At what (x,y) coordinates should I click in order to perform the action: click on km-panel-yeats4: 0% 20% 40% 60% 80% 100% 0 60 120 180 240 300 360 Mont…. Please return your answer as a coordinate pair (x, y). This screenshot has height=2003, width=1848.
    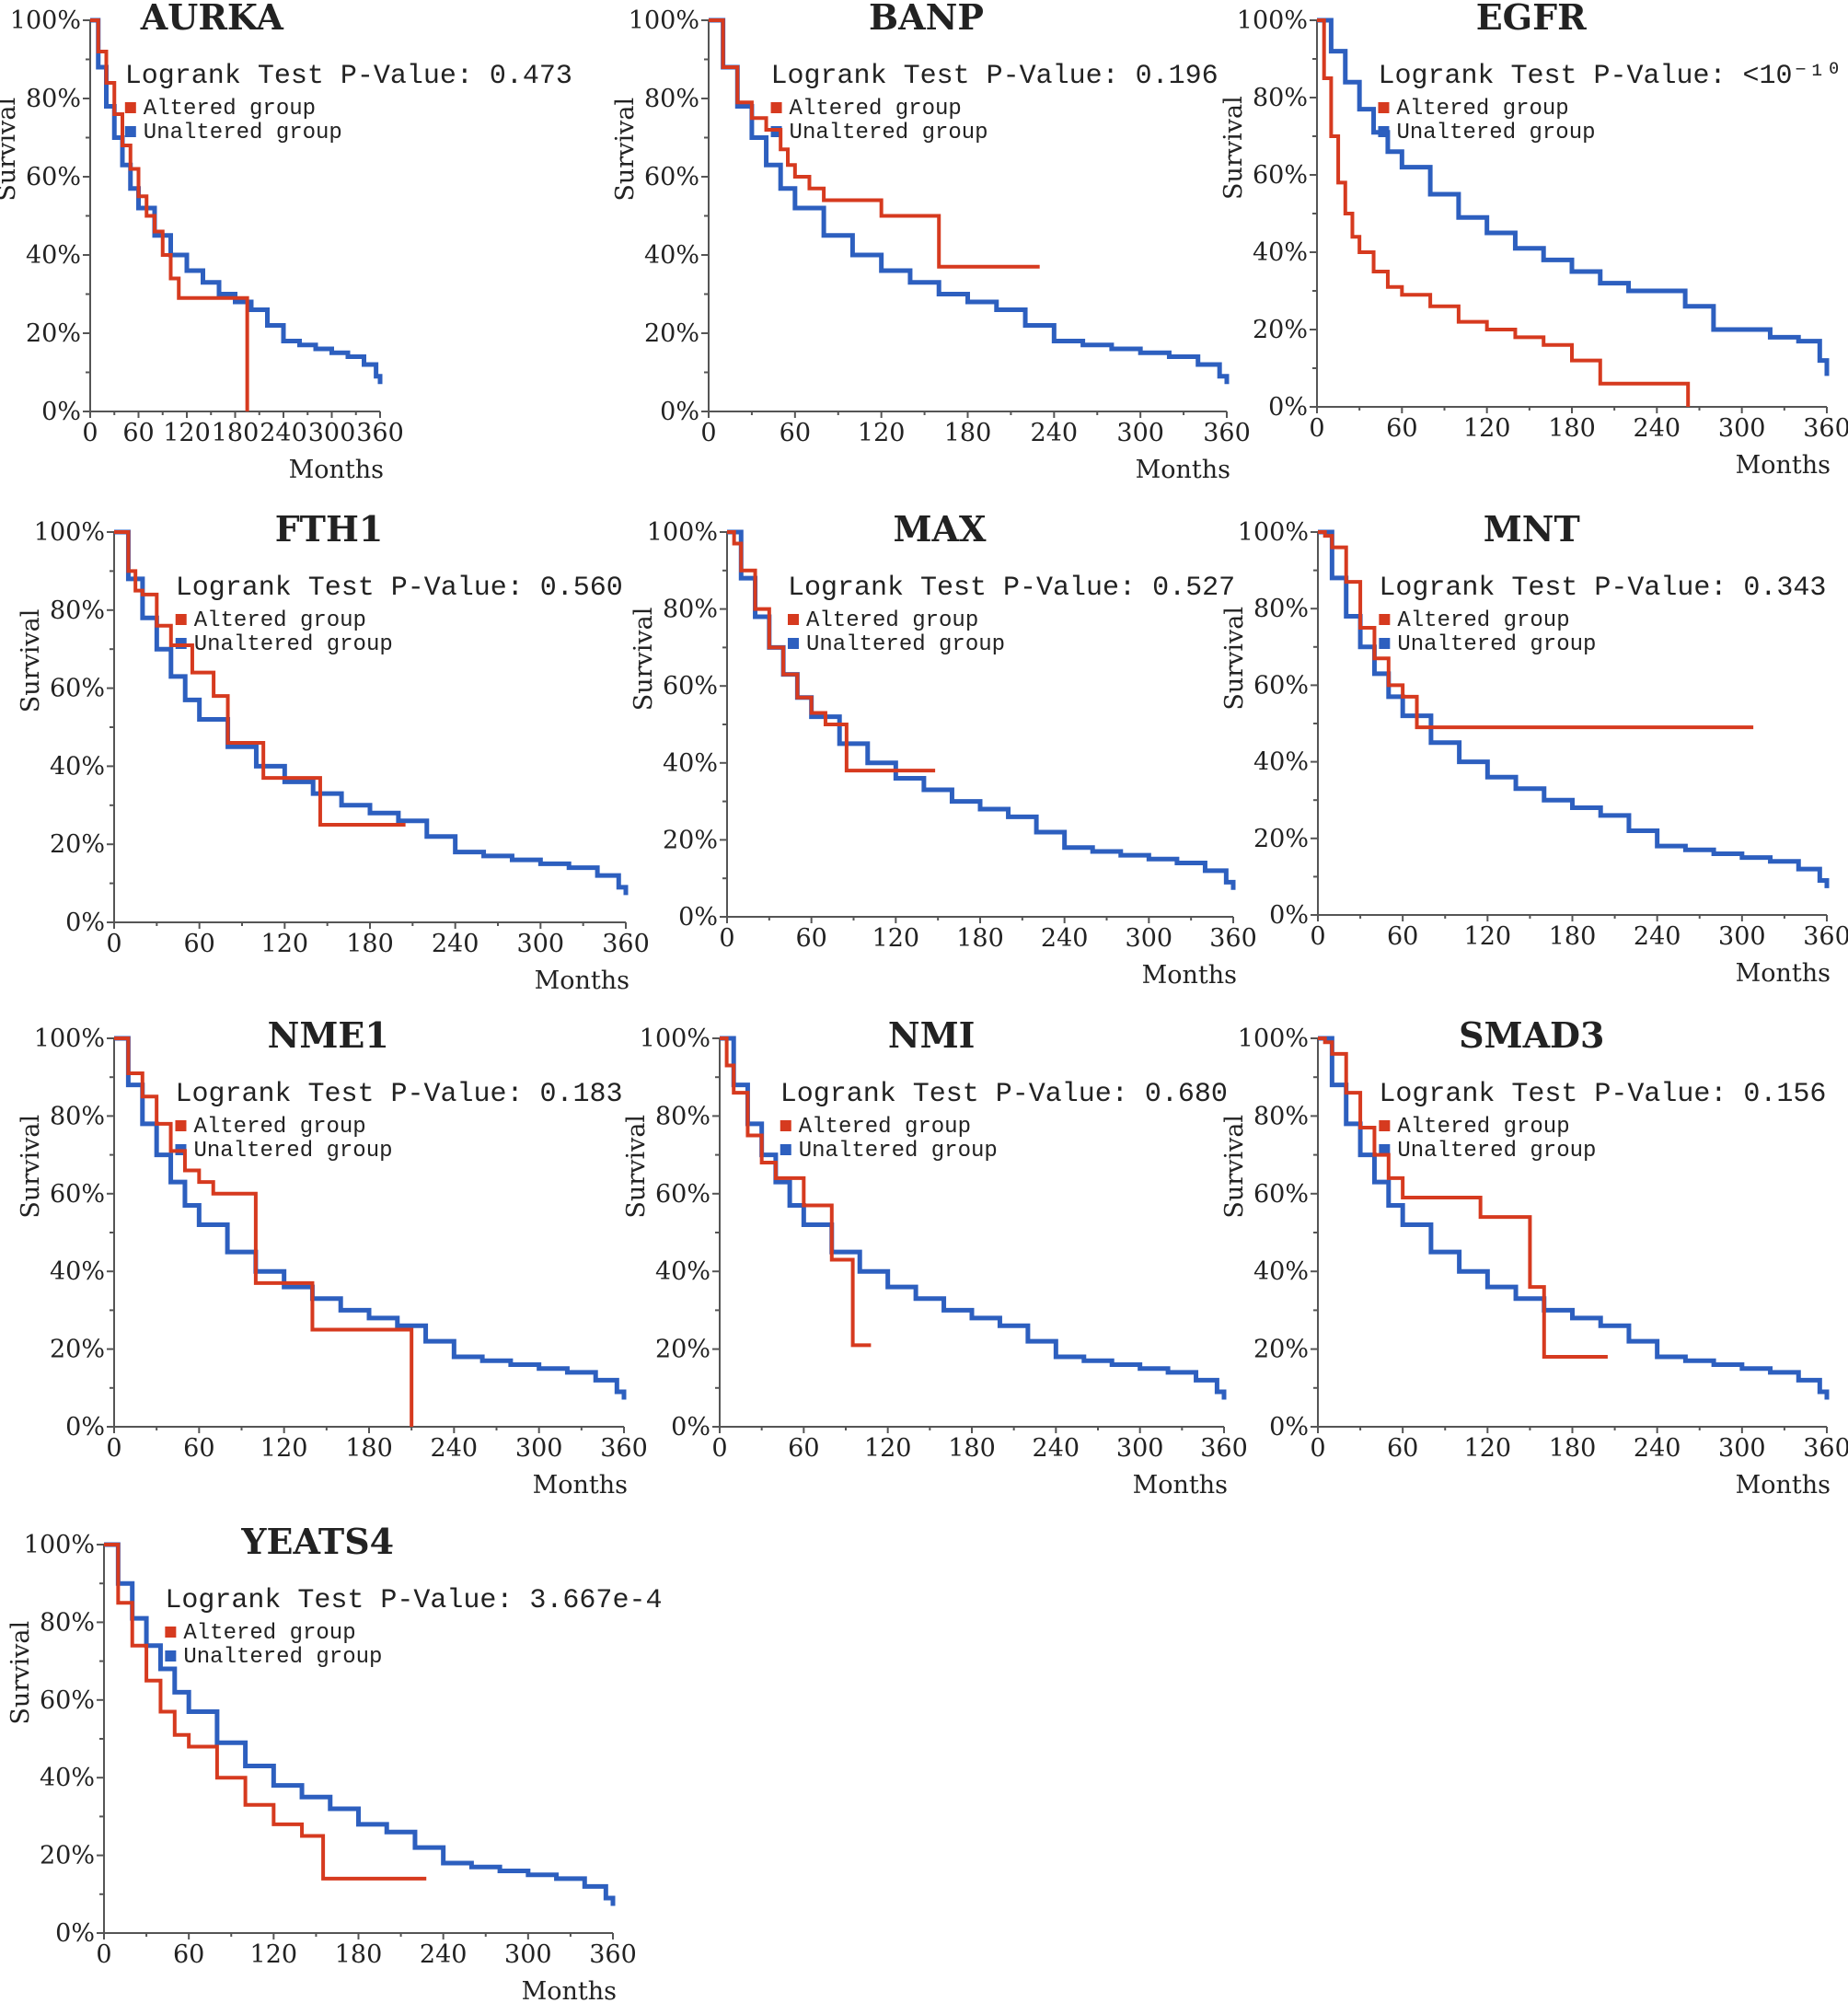
    Looking at the image, I should click on (334, 1762).